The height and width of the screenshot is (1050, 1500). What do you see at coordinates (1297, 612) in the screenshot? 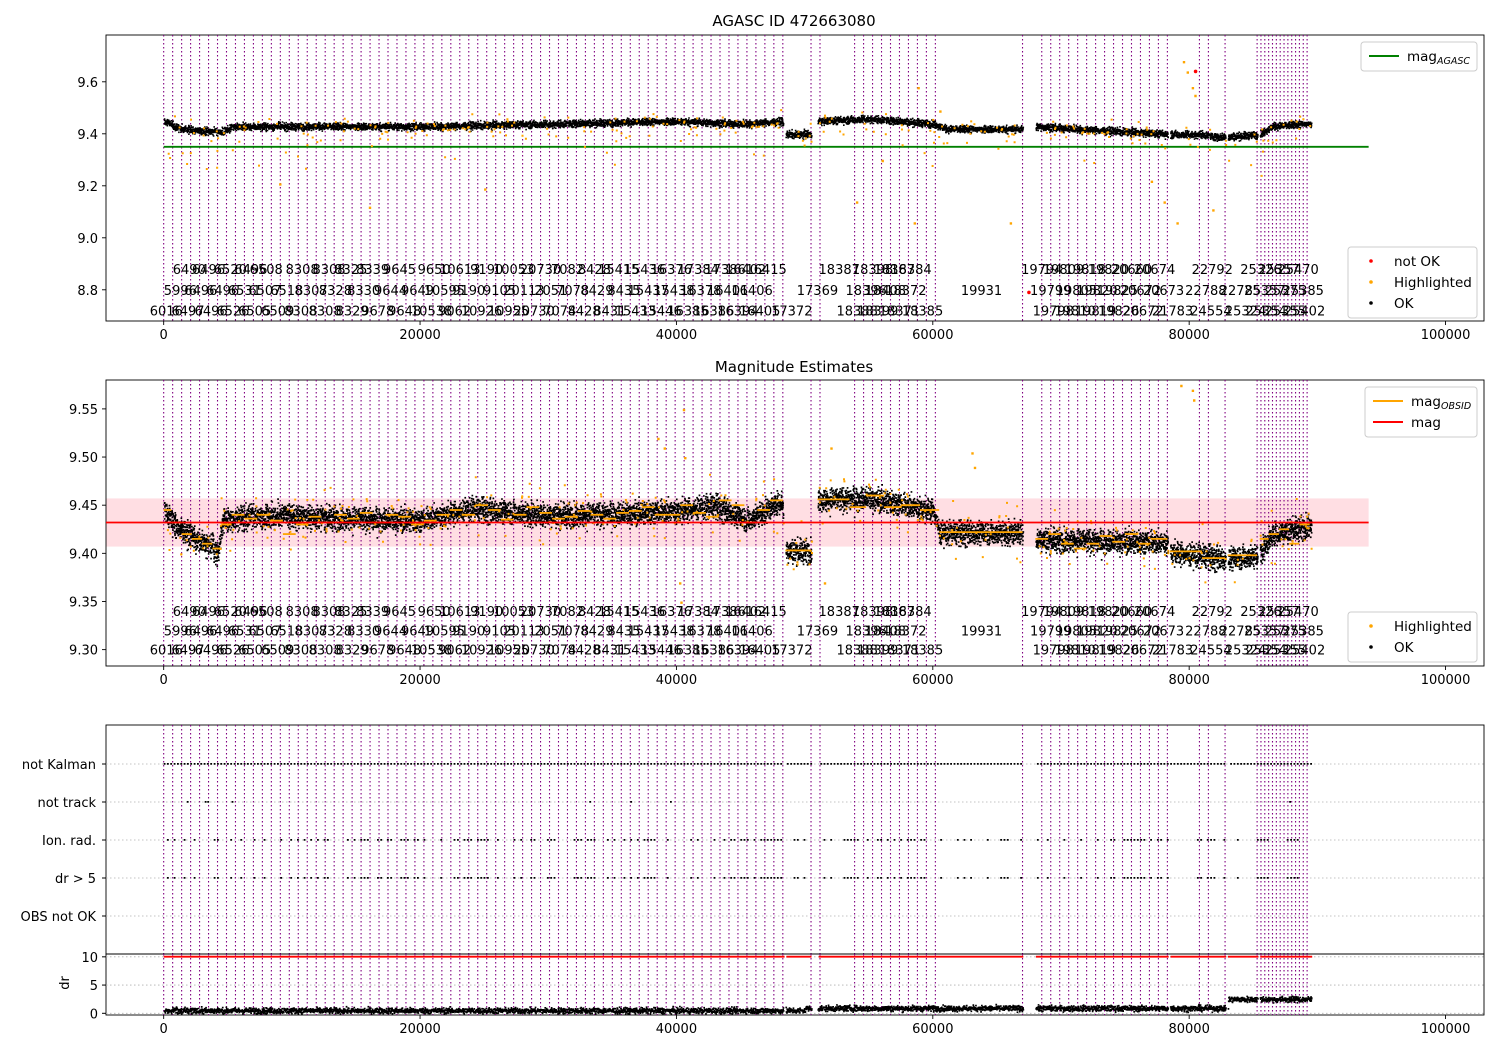
I see `middle-obsid-label: 25470` at bounding box center [1297, 612].